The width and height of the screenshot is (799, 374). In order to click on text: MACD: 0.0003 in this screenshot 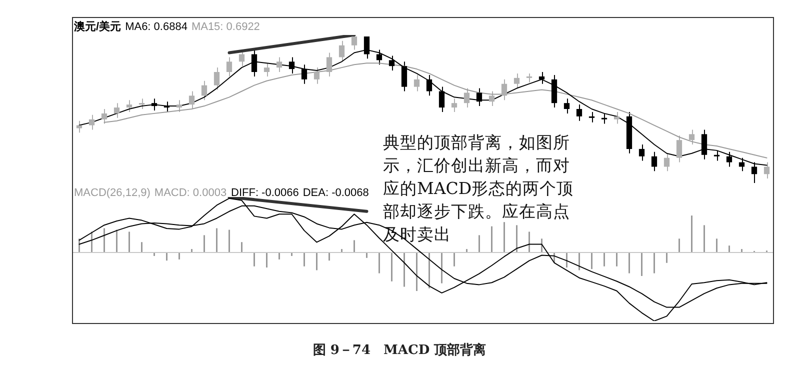, I will do `click(190, 193)`.